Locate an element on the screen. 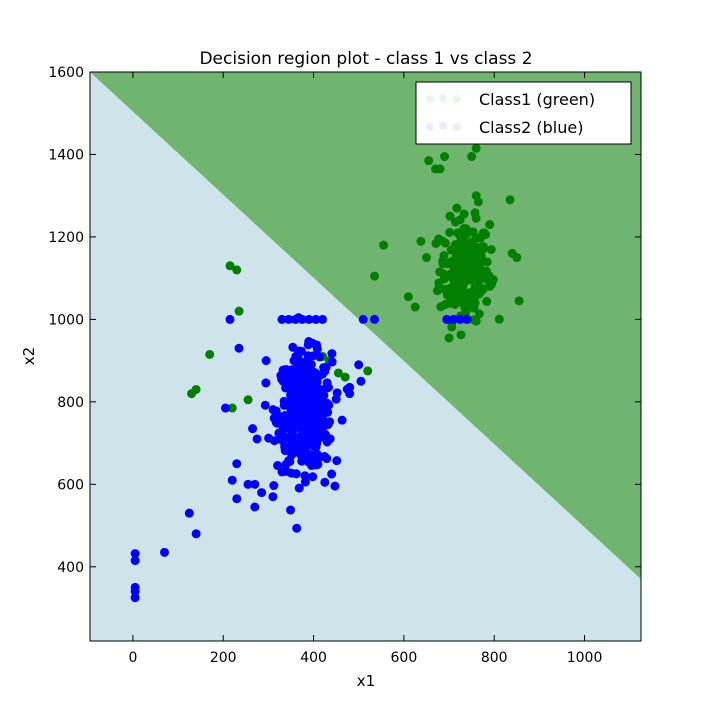  legend: Class1 (green) Class2 (blue) is located at coordinates (523, 113).